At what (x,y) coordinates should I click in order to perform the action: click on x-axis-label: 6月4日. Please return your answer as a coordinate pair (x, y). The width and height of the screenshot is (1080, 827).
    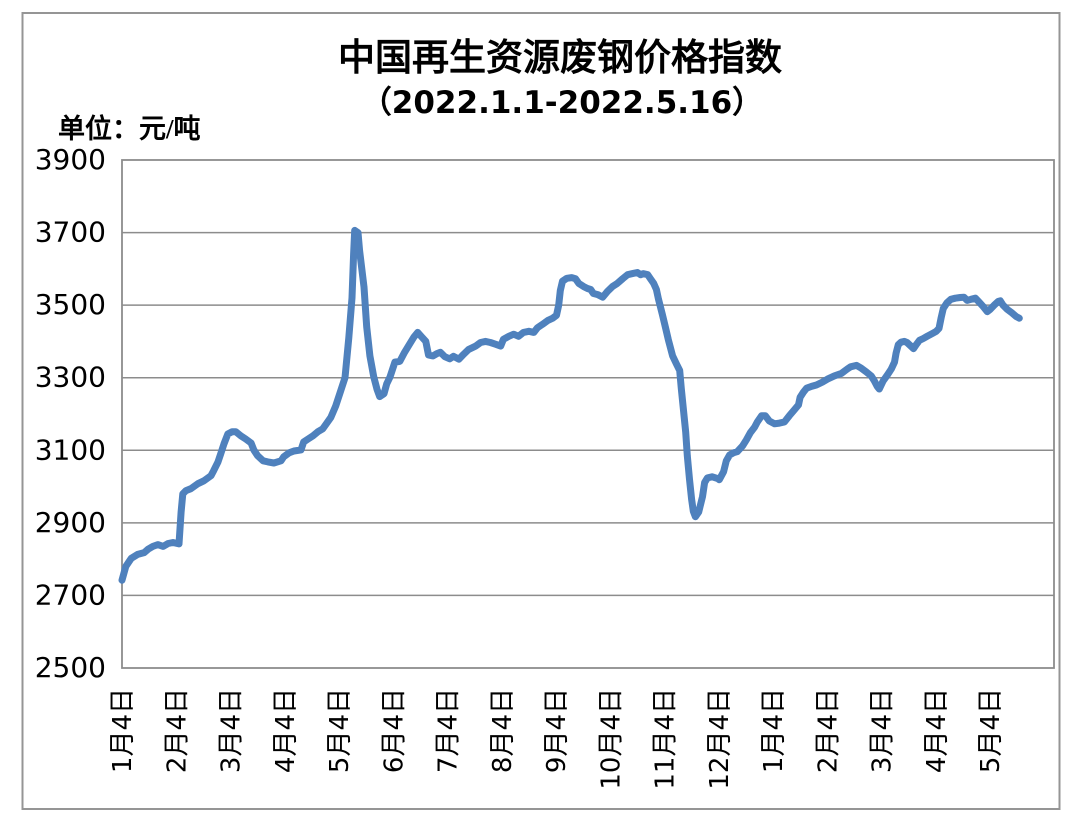
    Looking at the image, I should click on (394, 730).